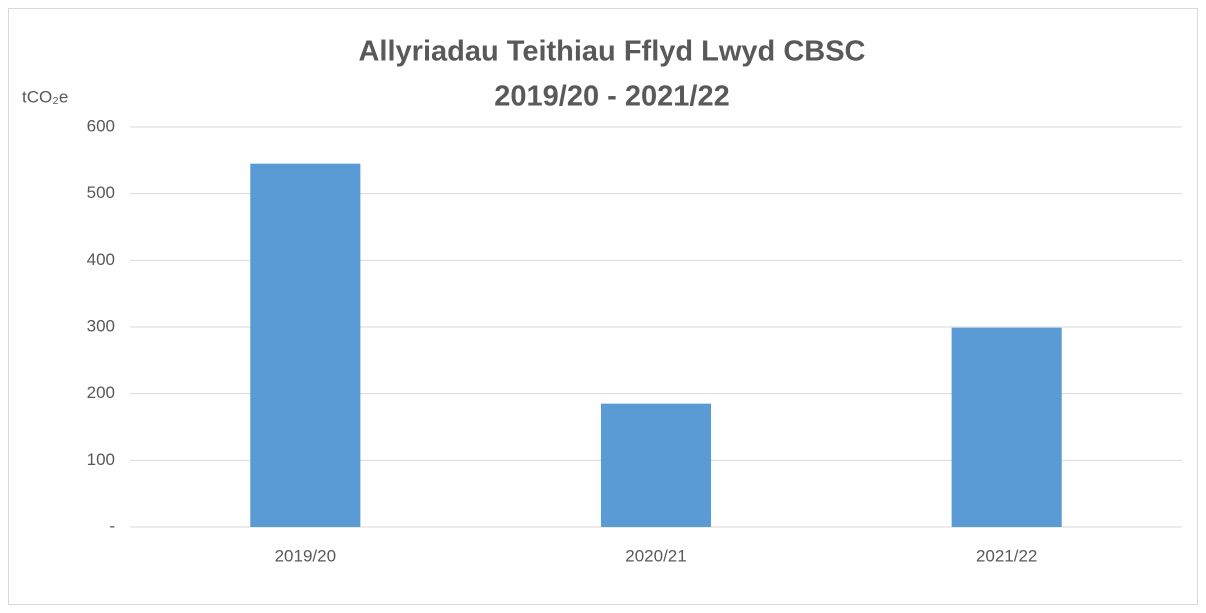  I want to click on y-tick-label: 300, so click(101, 325).